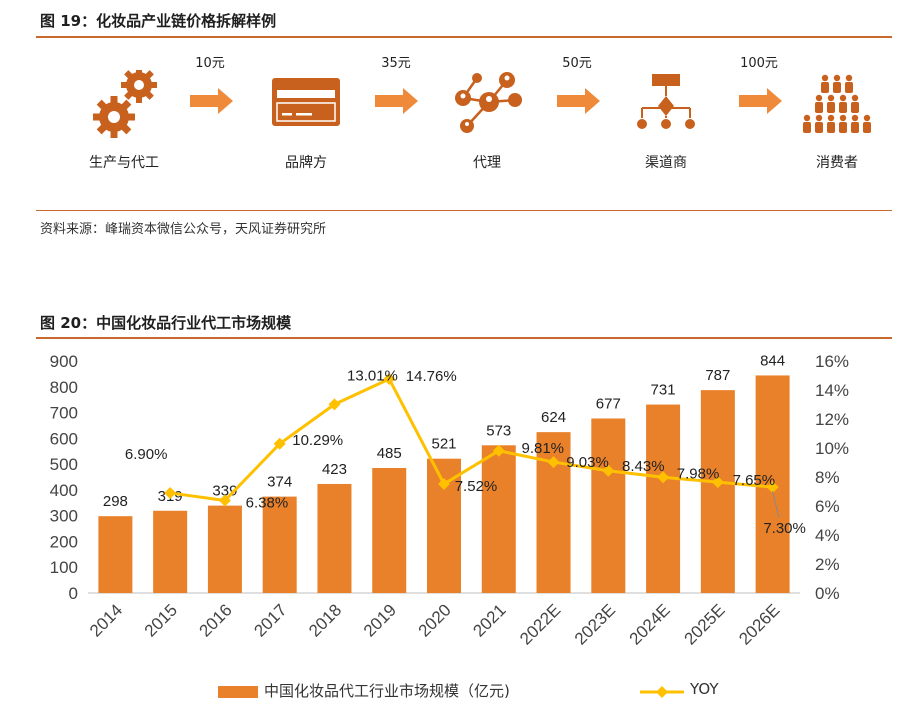 The image size is (901, 708). What do you see at coordinates (540, 624) in the screenshot?
I see `x-tick-label: 2022E` at bounding box center [540, 624].